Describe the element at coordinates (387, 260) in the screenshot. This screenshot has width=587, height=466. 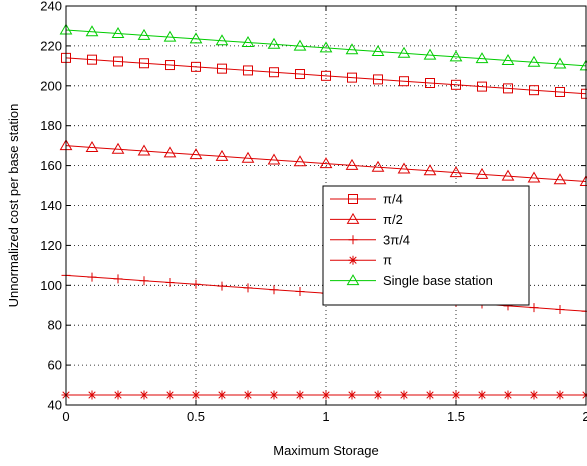
I see `legend-label: π` at that location.